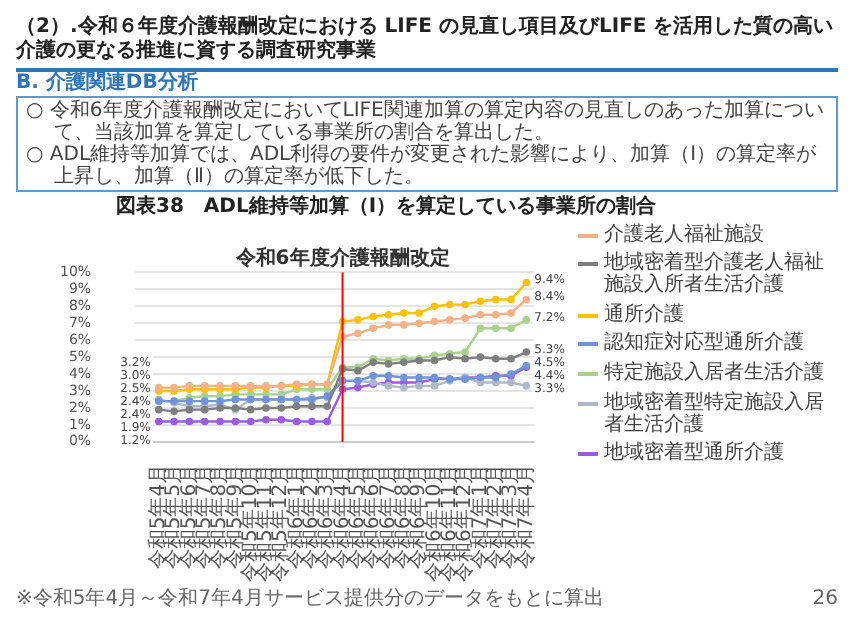  Describe the element at coordinates (386, 208) in the screenshot. I see `text: 図表38 ADL維持等加算（Ⅰ）を算定している事業所の割合` at that location.